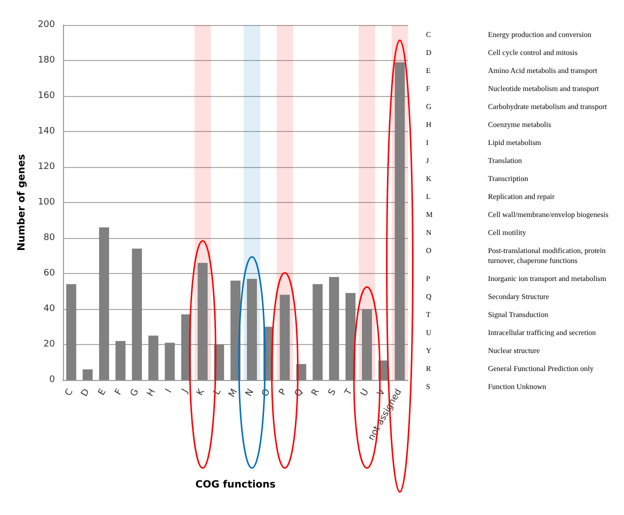  What do you see at coordinates (50, 273) in the screenshot?
I see `y-tick-label: 60` at bounding box center [50, 273].